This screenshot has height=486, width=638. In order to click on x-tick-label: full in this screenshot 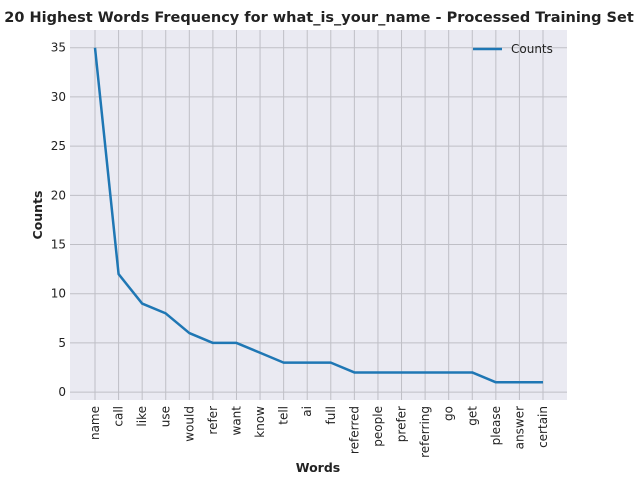, I will do `click(331, 415)`.